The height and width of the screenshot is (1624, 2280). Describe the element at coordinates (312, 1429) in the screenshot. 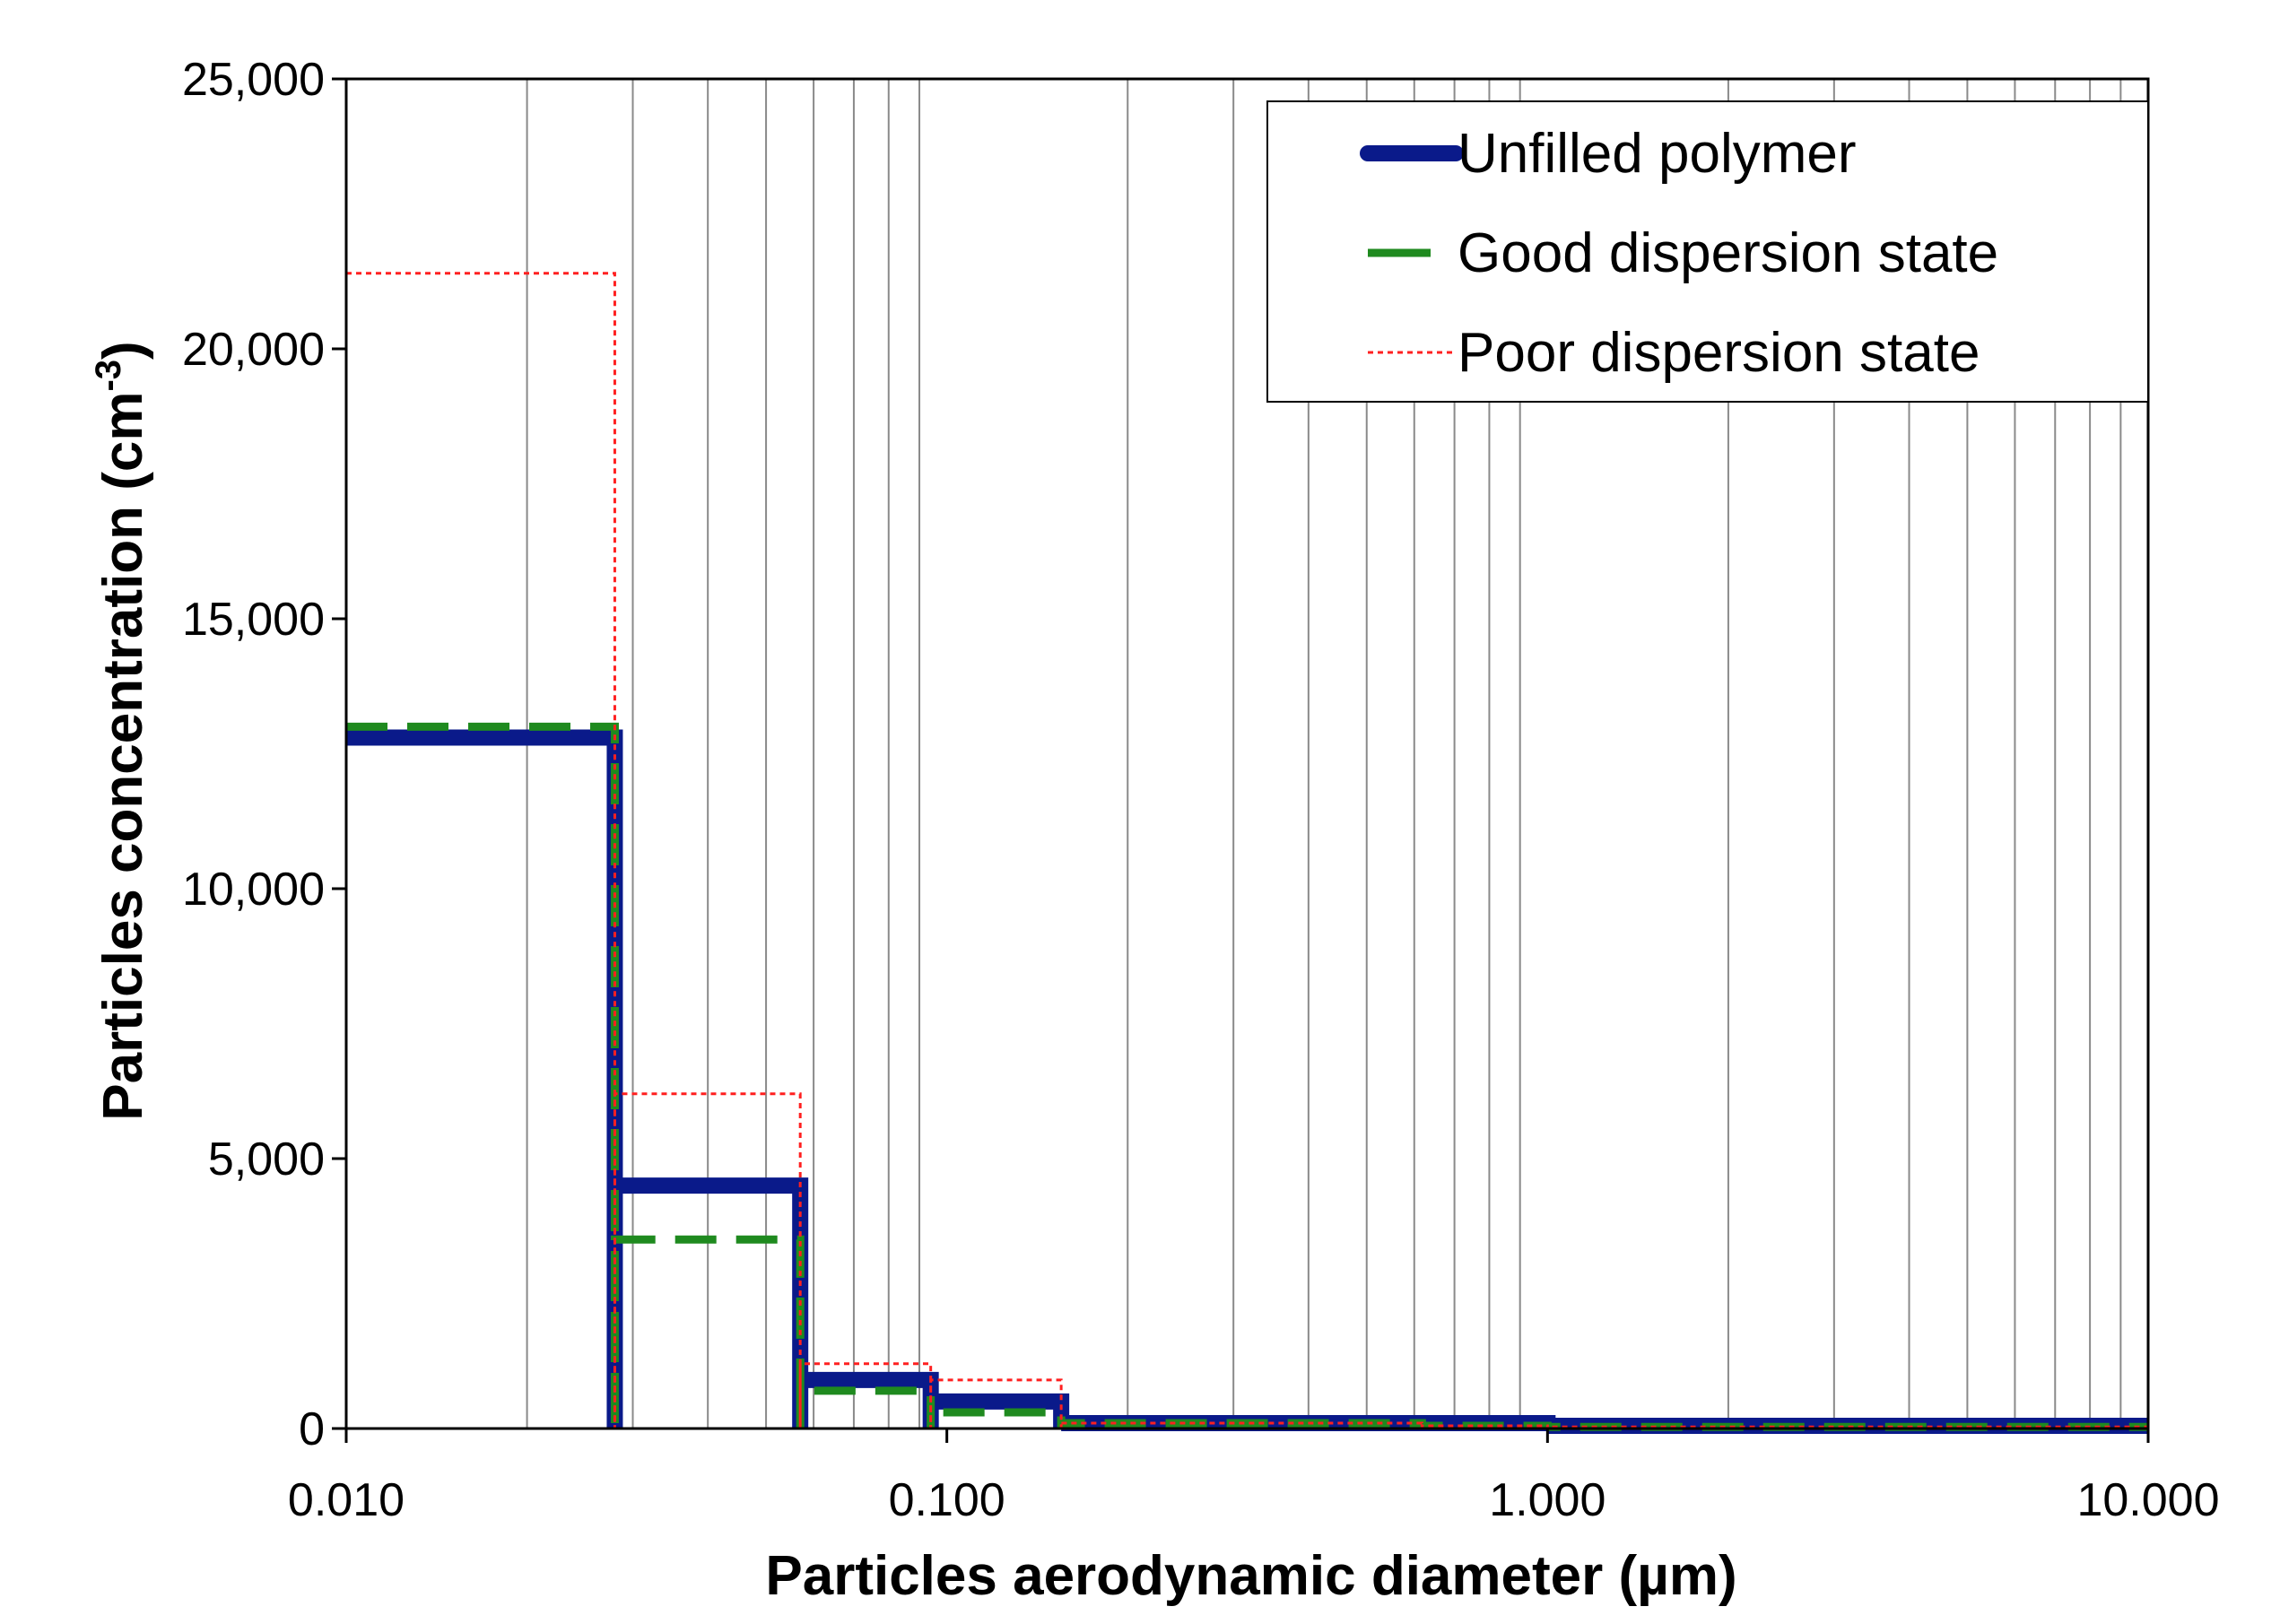

I see `y-tick-label: 0` at that location.